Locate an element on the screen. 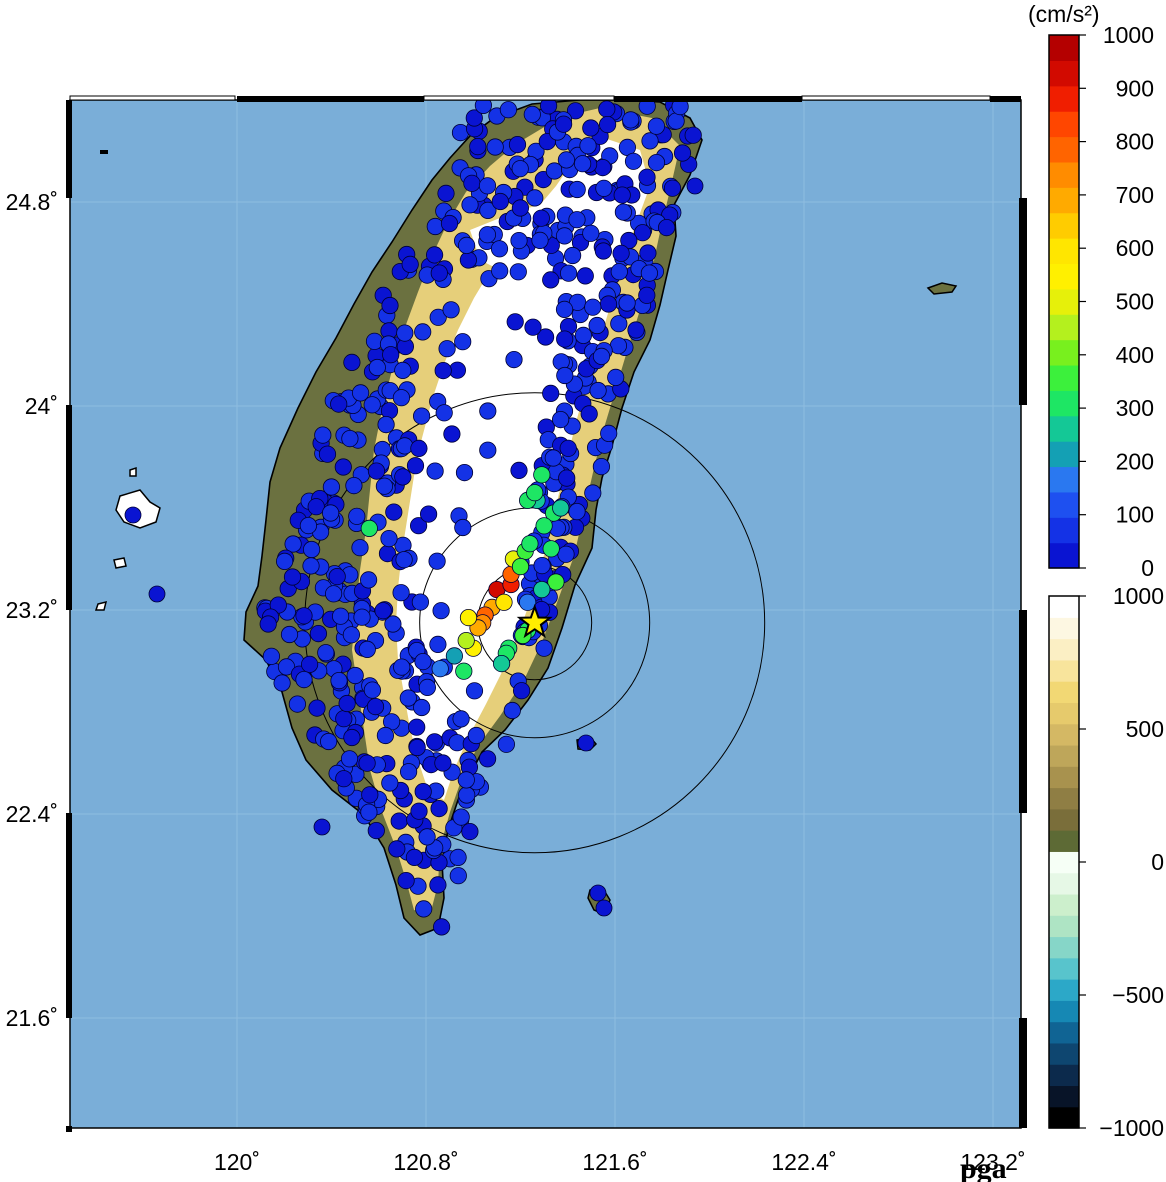 The width and height of the screenshot is (1166, 1182). lat-label-3: 24˚ is located at coordinates (41, 406).